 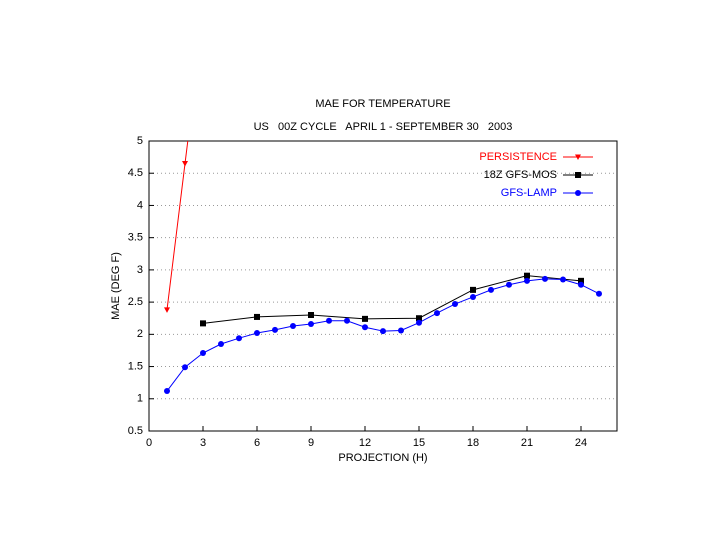 What do you see at coordinates (140, 399) in the screenshot?
I see `y-tick-label: 1` at bounding box center [140, 399].